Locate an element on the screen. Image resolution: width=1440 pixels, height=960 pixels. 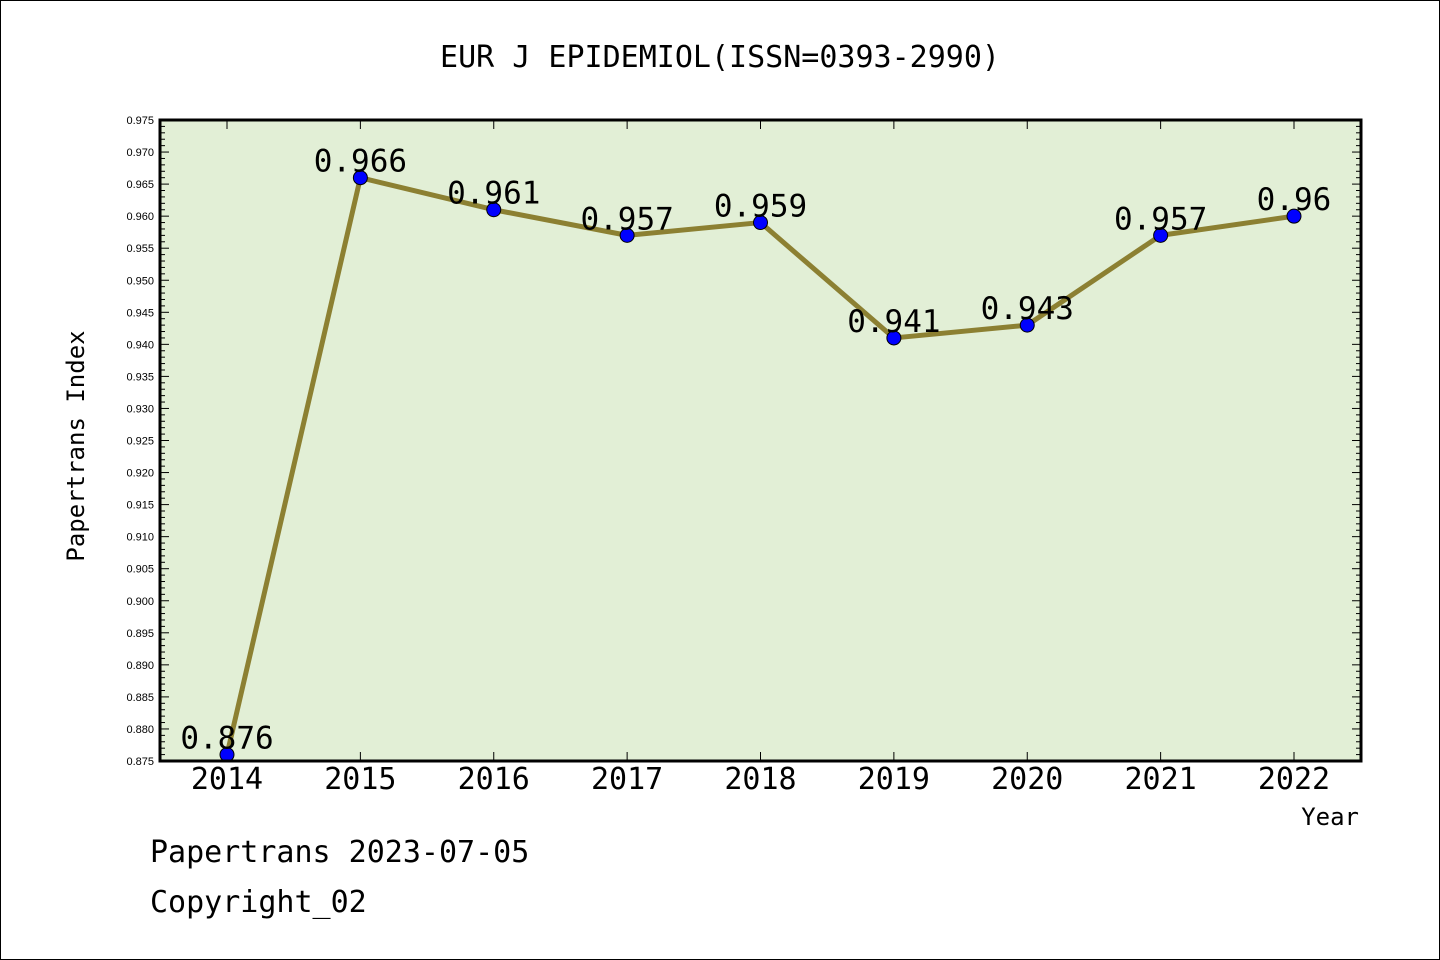
y-tick-label: 0.875 is located at coordinates (140, 762).